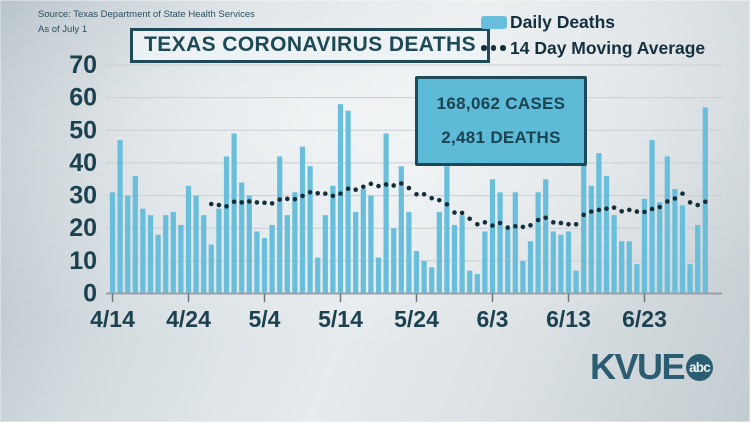  I want to click on y-axis-label: 50, so click(83, 130).